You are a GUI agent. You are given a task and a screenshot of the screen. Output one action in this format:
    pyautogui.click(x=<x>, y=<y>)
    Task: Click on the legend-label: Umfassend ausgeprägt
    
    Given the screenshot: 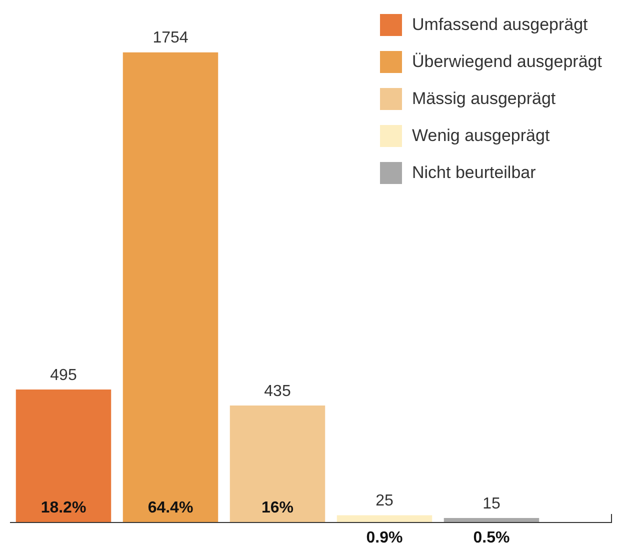 What is the action you would take?
    pyautogui.click(x=500, y=24)
    